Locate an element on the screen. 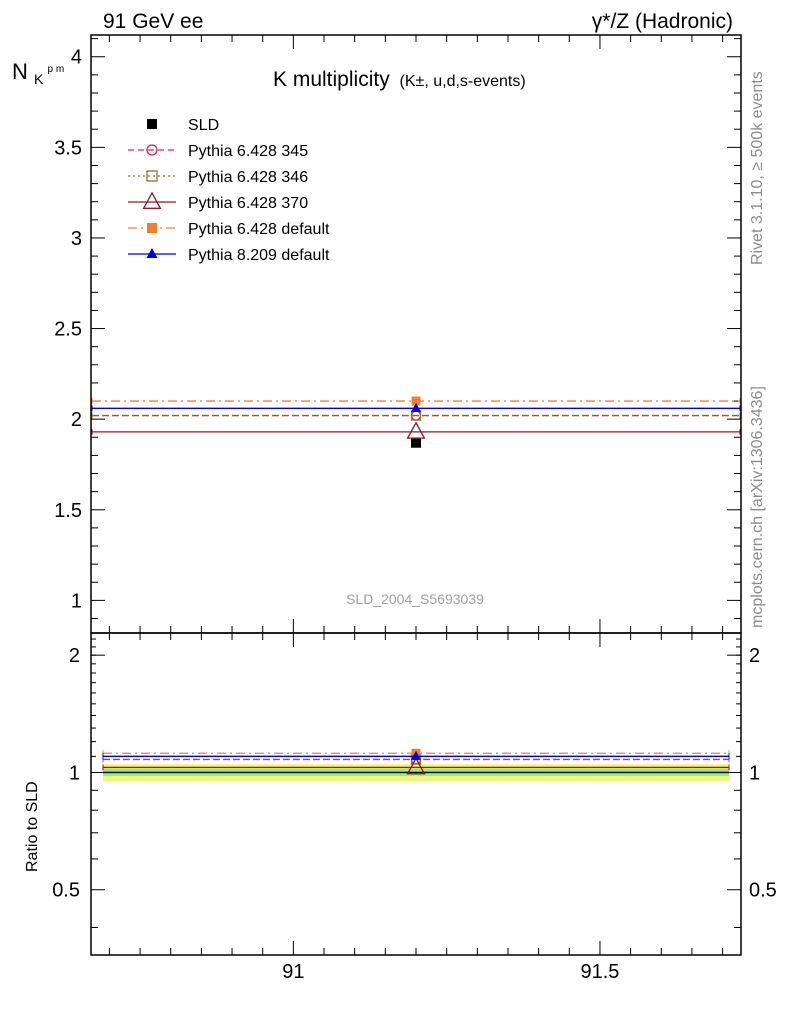  ratio-series-pythia-8-209-default is located at coordinates (416, 755).